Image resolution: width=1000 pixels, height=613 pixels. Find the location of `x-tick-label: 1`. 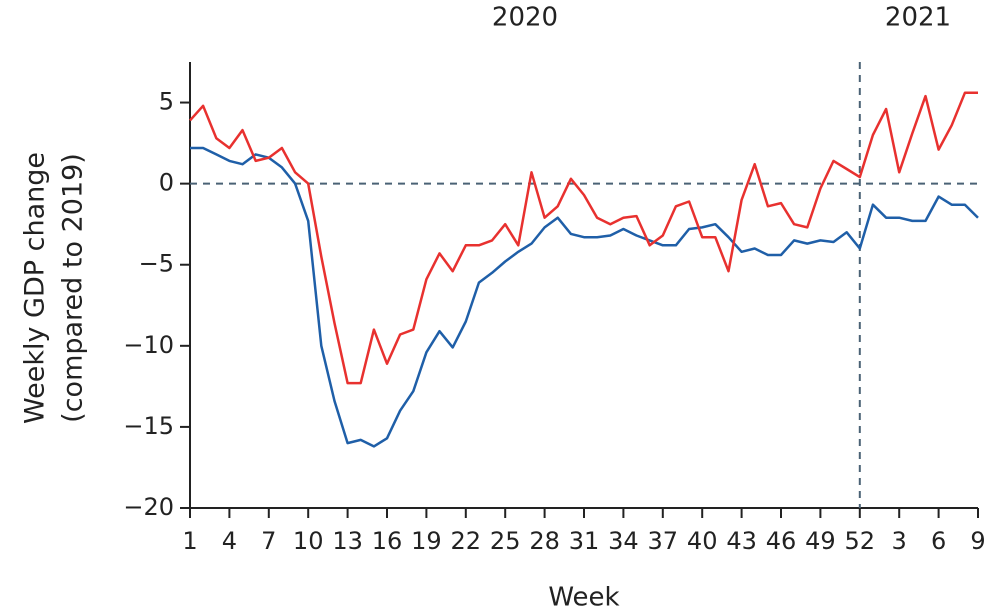

x-tick-label: 1 is located at coordinates (189, 541).